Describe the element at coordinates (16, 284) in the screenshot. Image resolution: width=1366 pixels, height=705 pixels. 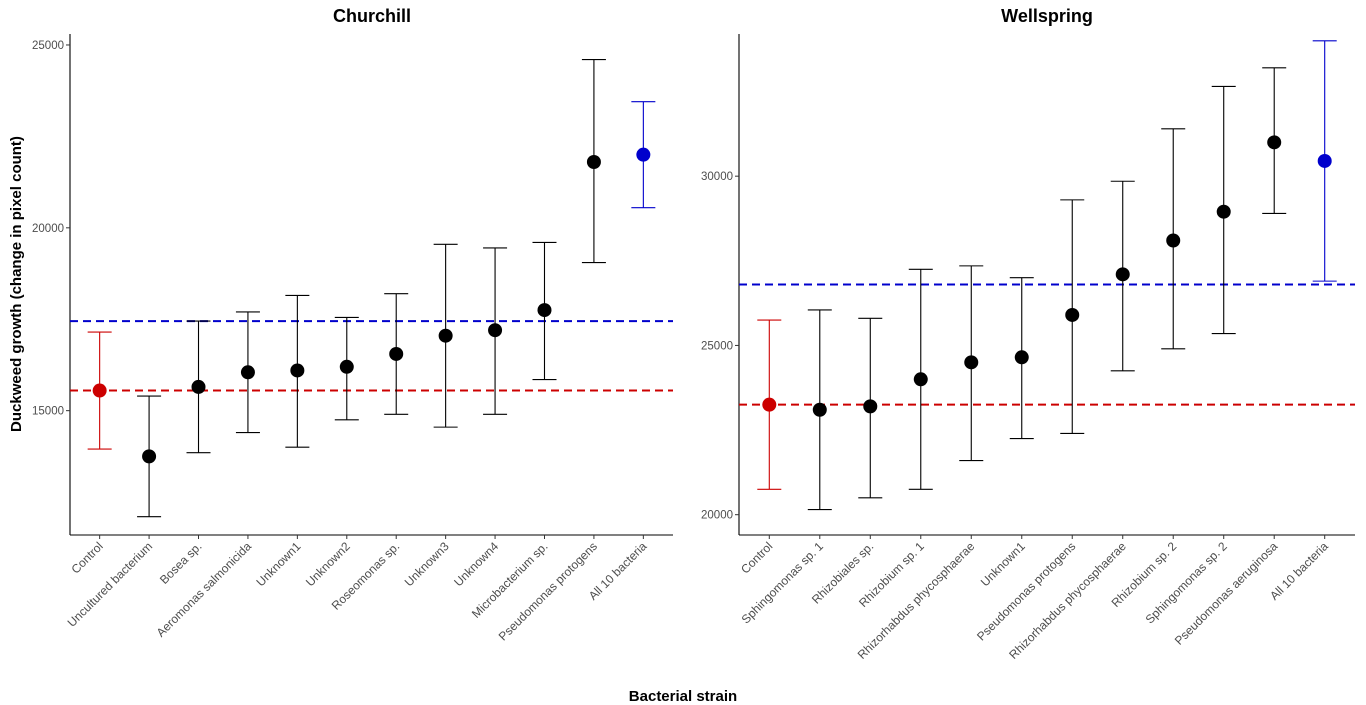
I see `y-axis-title: Duckweed growth (change in pixel count)` at that location.